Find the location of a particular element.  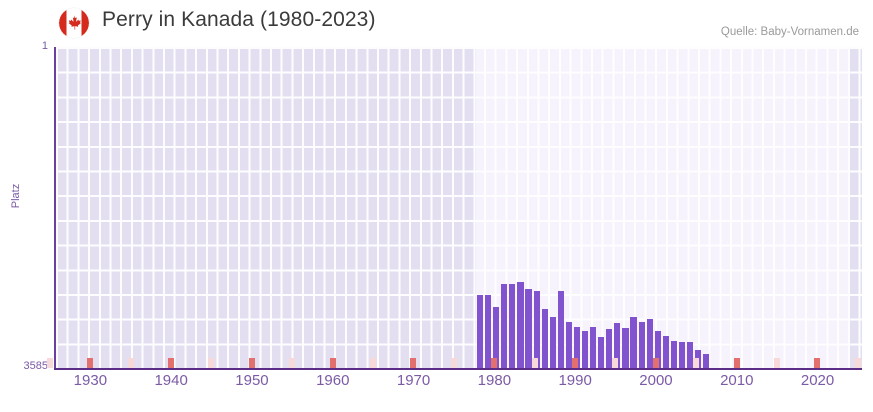

x-tickmark-1960 is located at coordinates (332, 363).